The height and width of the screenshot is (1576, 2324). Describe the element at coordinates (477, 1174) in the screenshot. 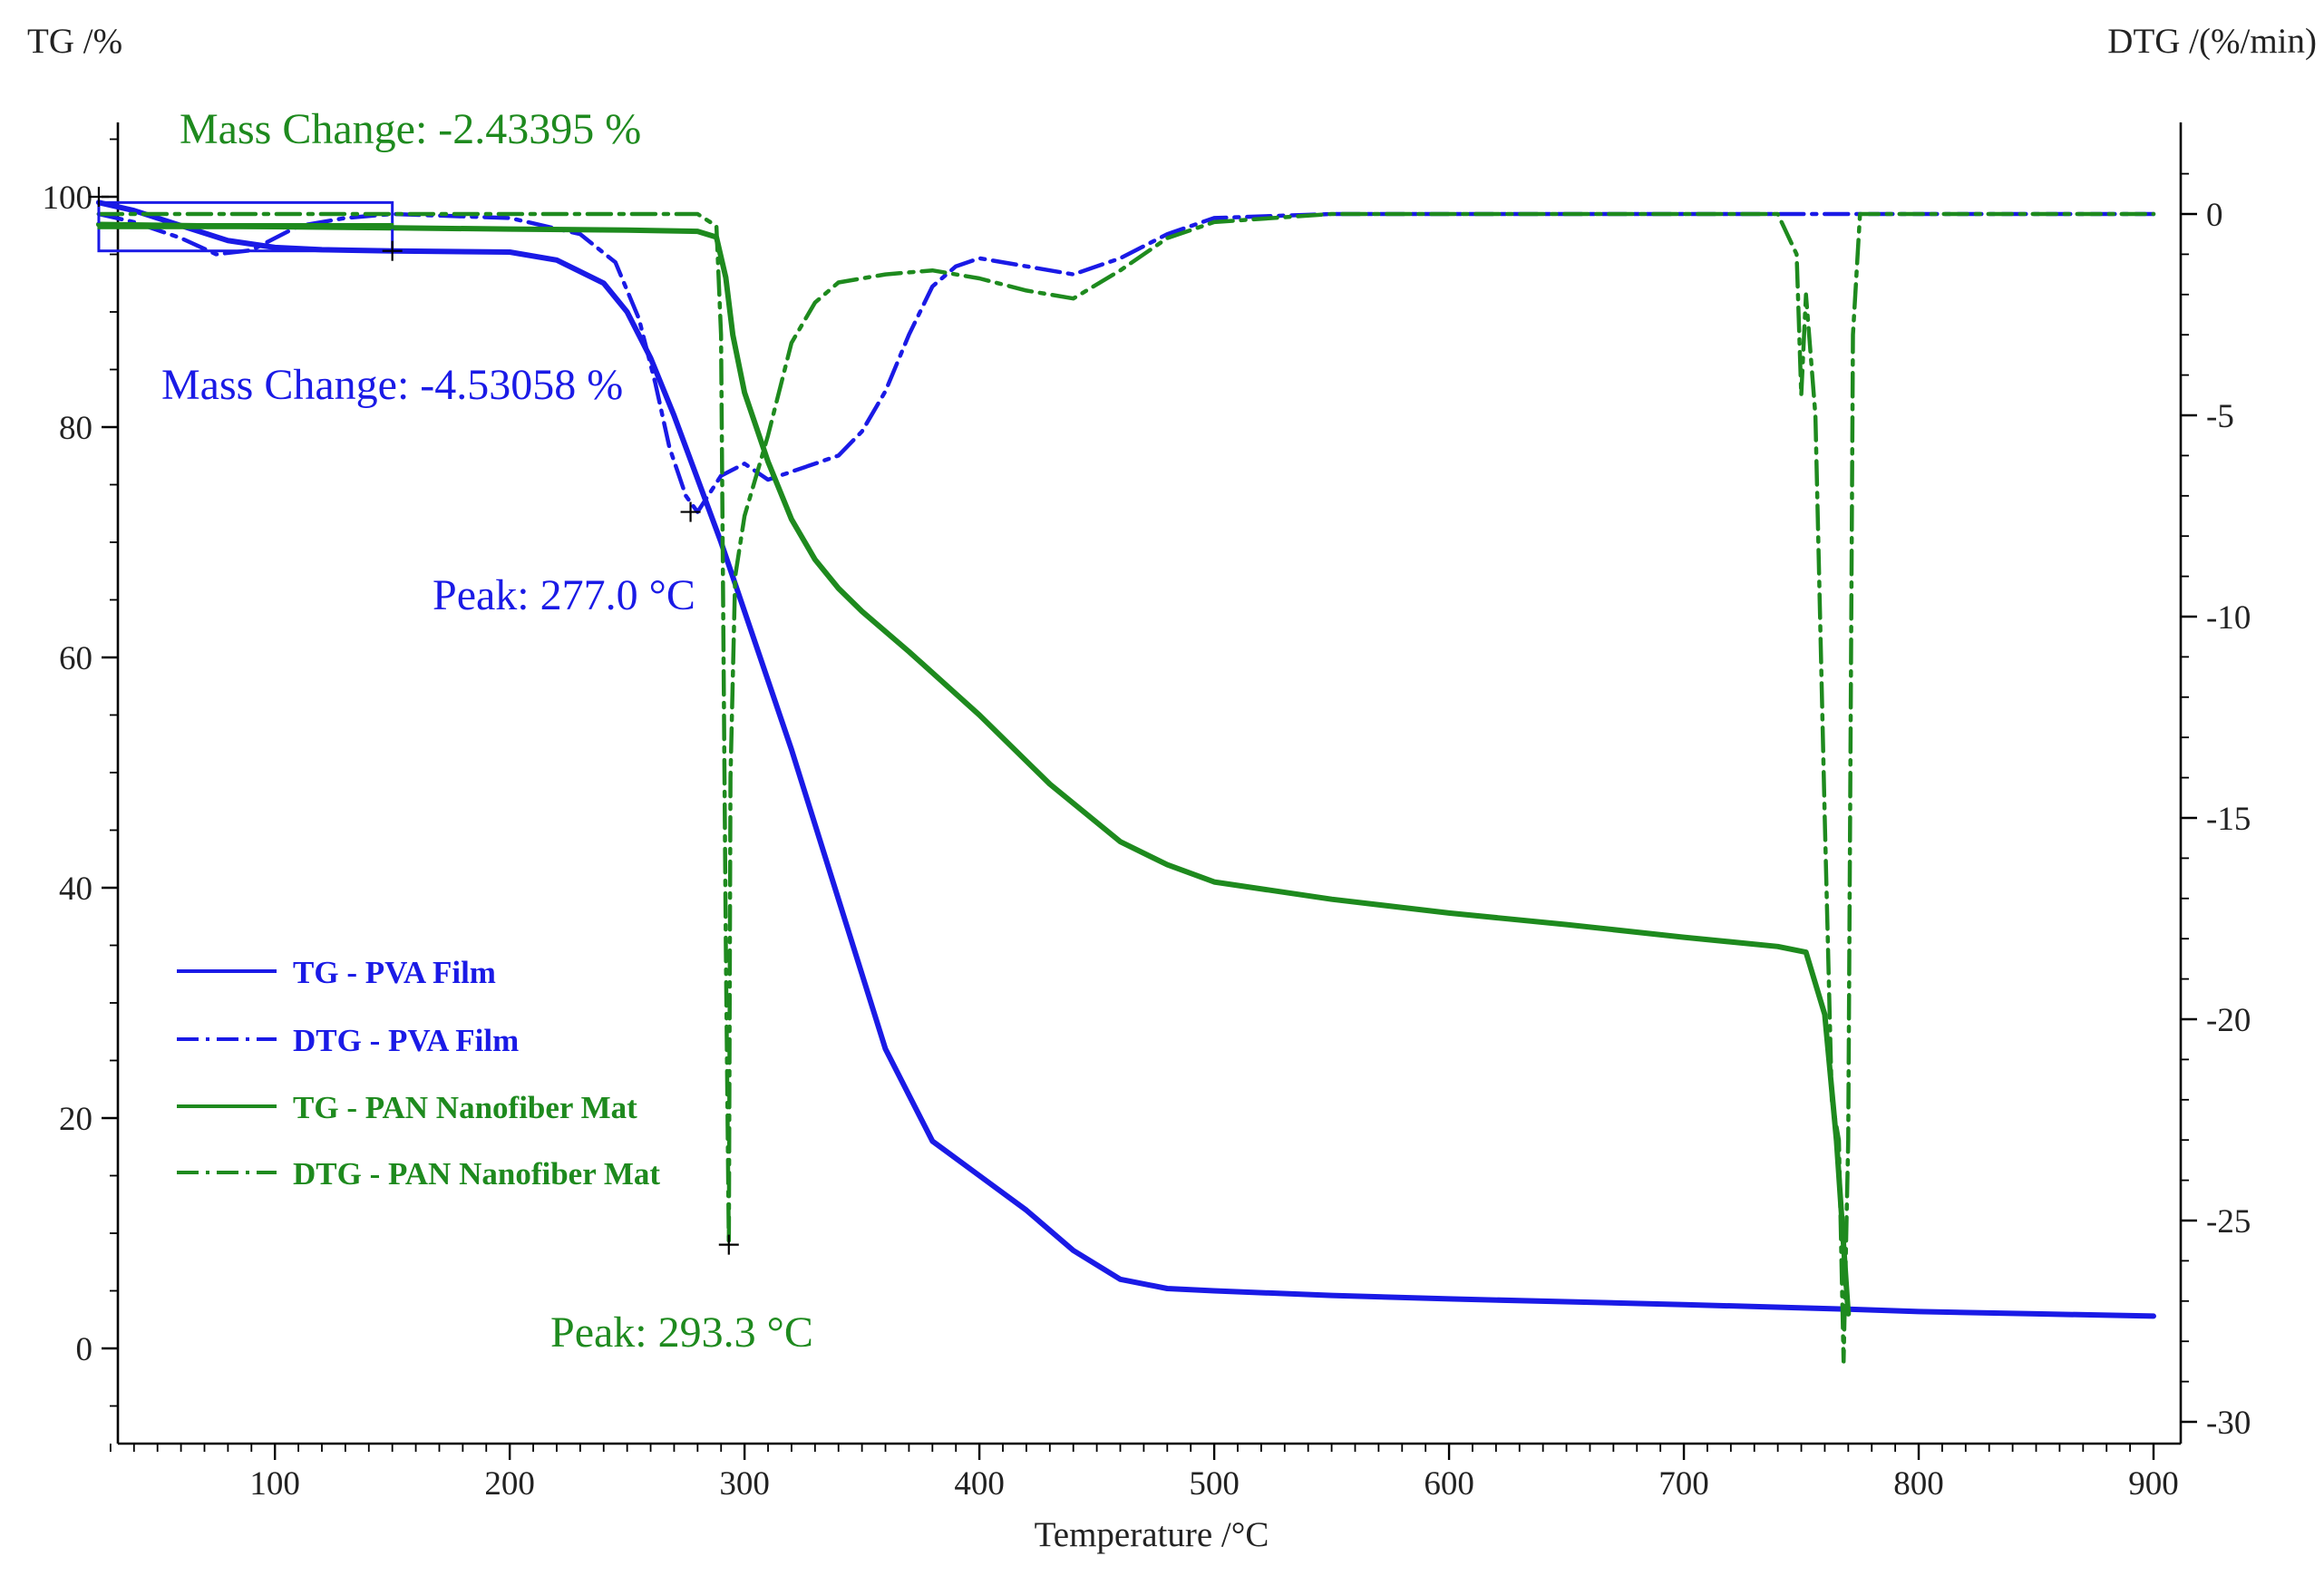

I see `legend-label-dtg-pan: DTG - PAN Nanofiber Mat` at that location.